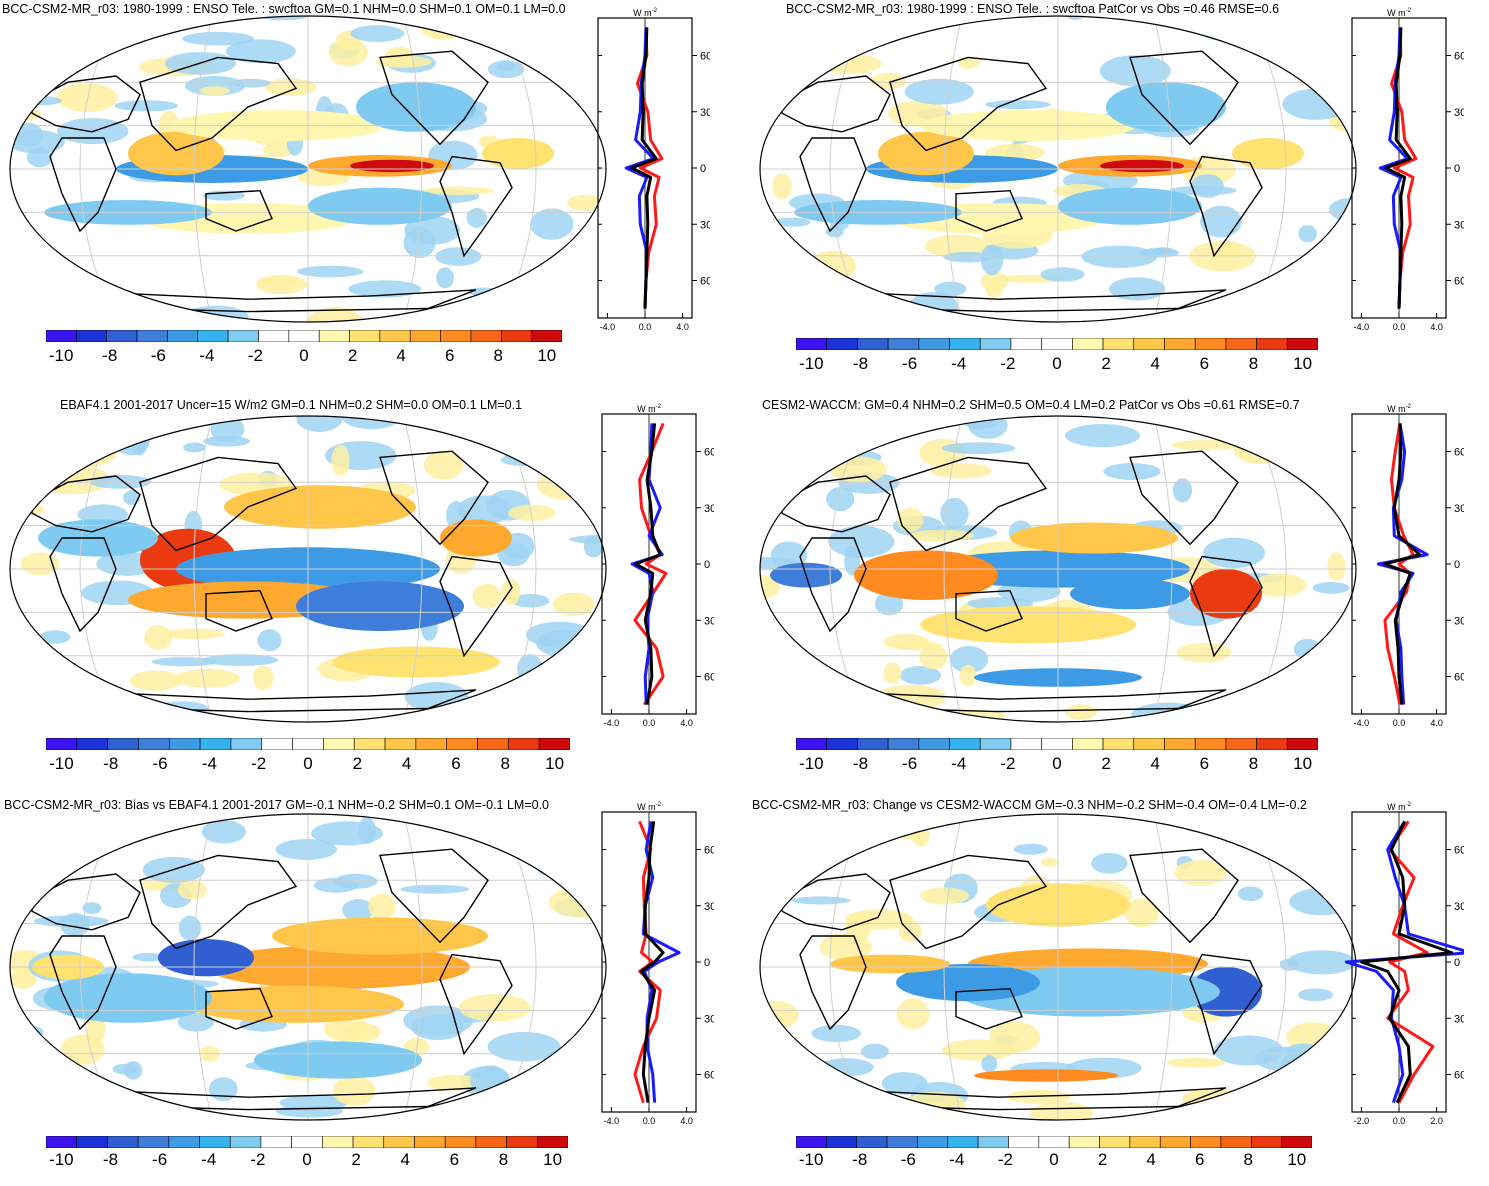  Describe the element at coordinates (158, 355) in the screenshot. I see `colorbar-label: -6` at that location.